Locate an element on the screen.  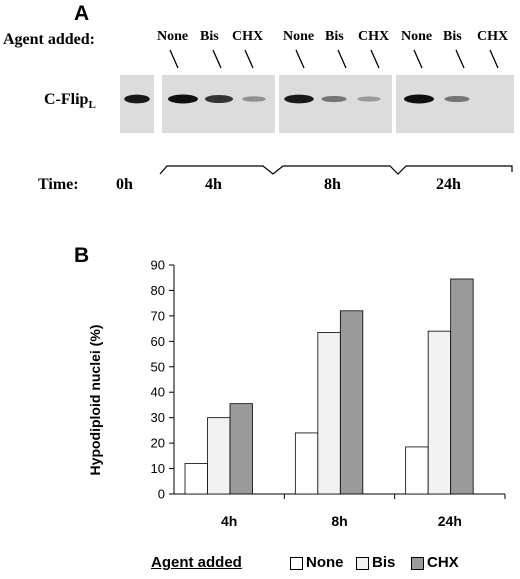
y-tick-label: 60 is located at coordinates (158, 341).